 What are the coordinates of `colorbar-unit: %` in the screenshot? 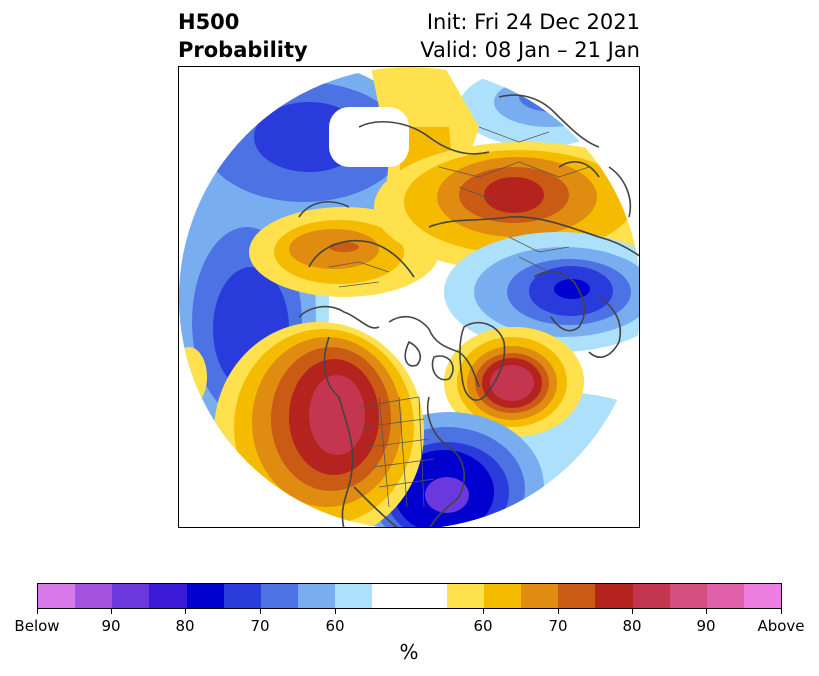 It's located at (409, 652).